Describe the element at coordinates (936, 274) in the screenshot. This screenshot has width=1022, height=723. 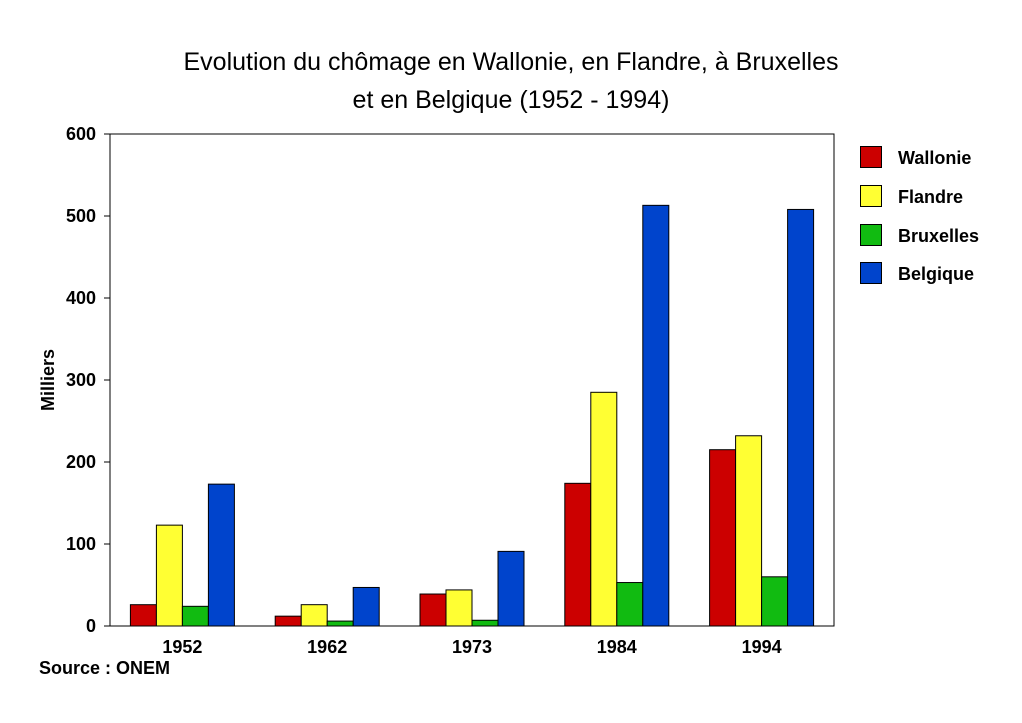
I see `legend-label-belgique: Belgique` at that location.